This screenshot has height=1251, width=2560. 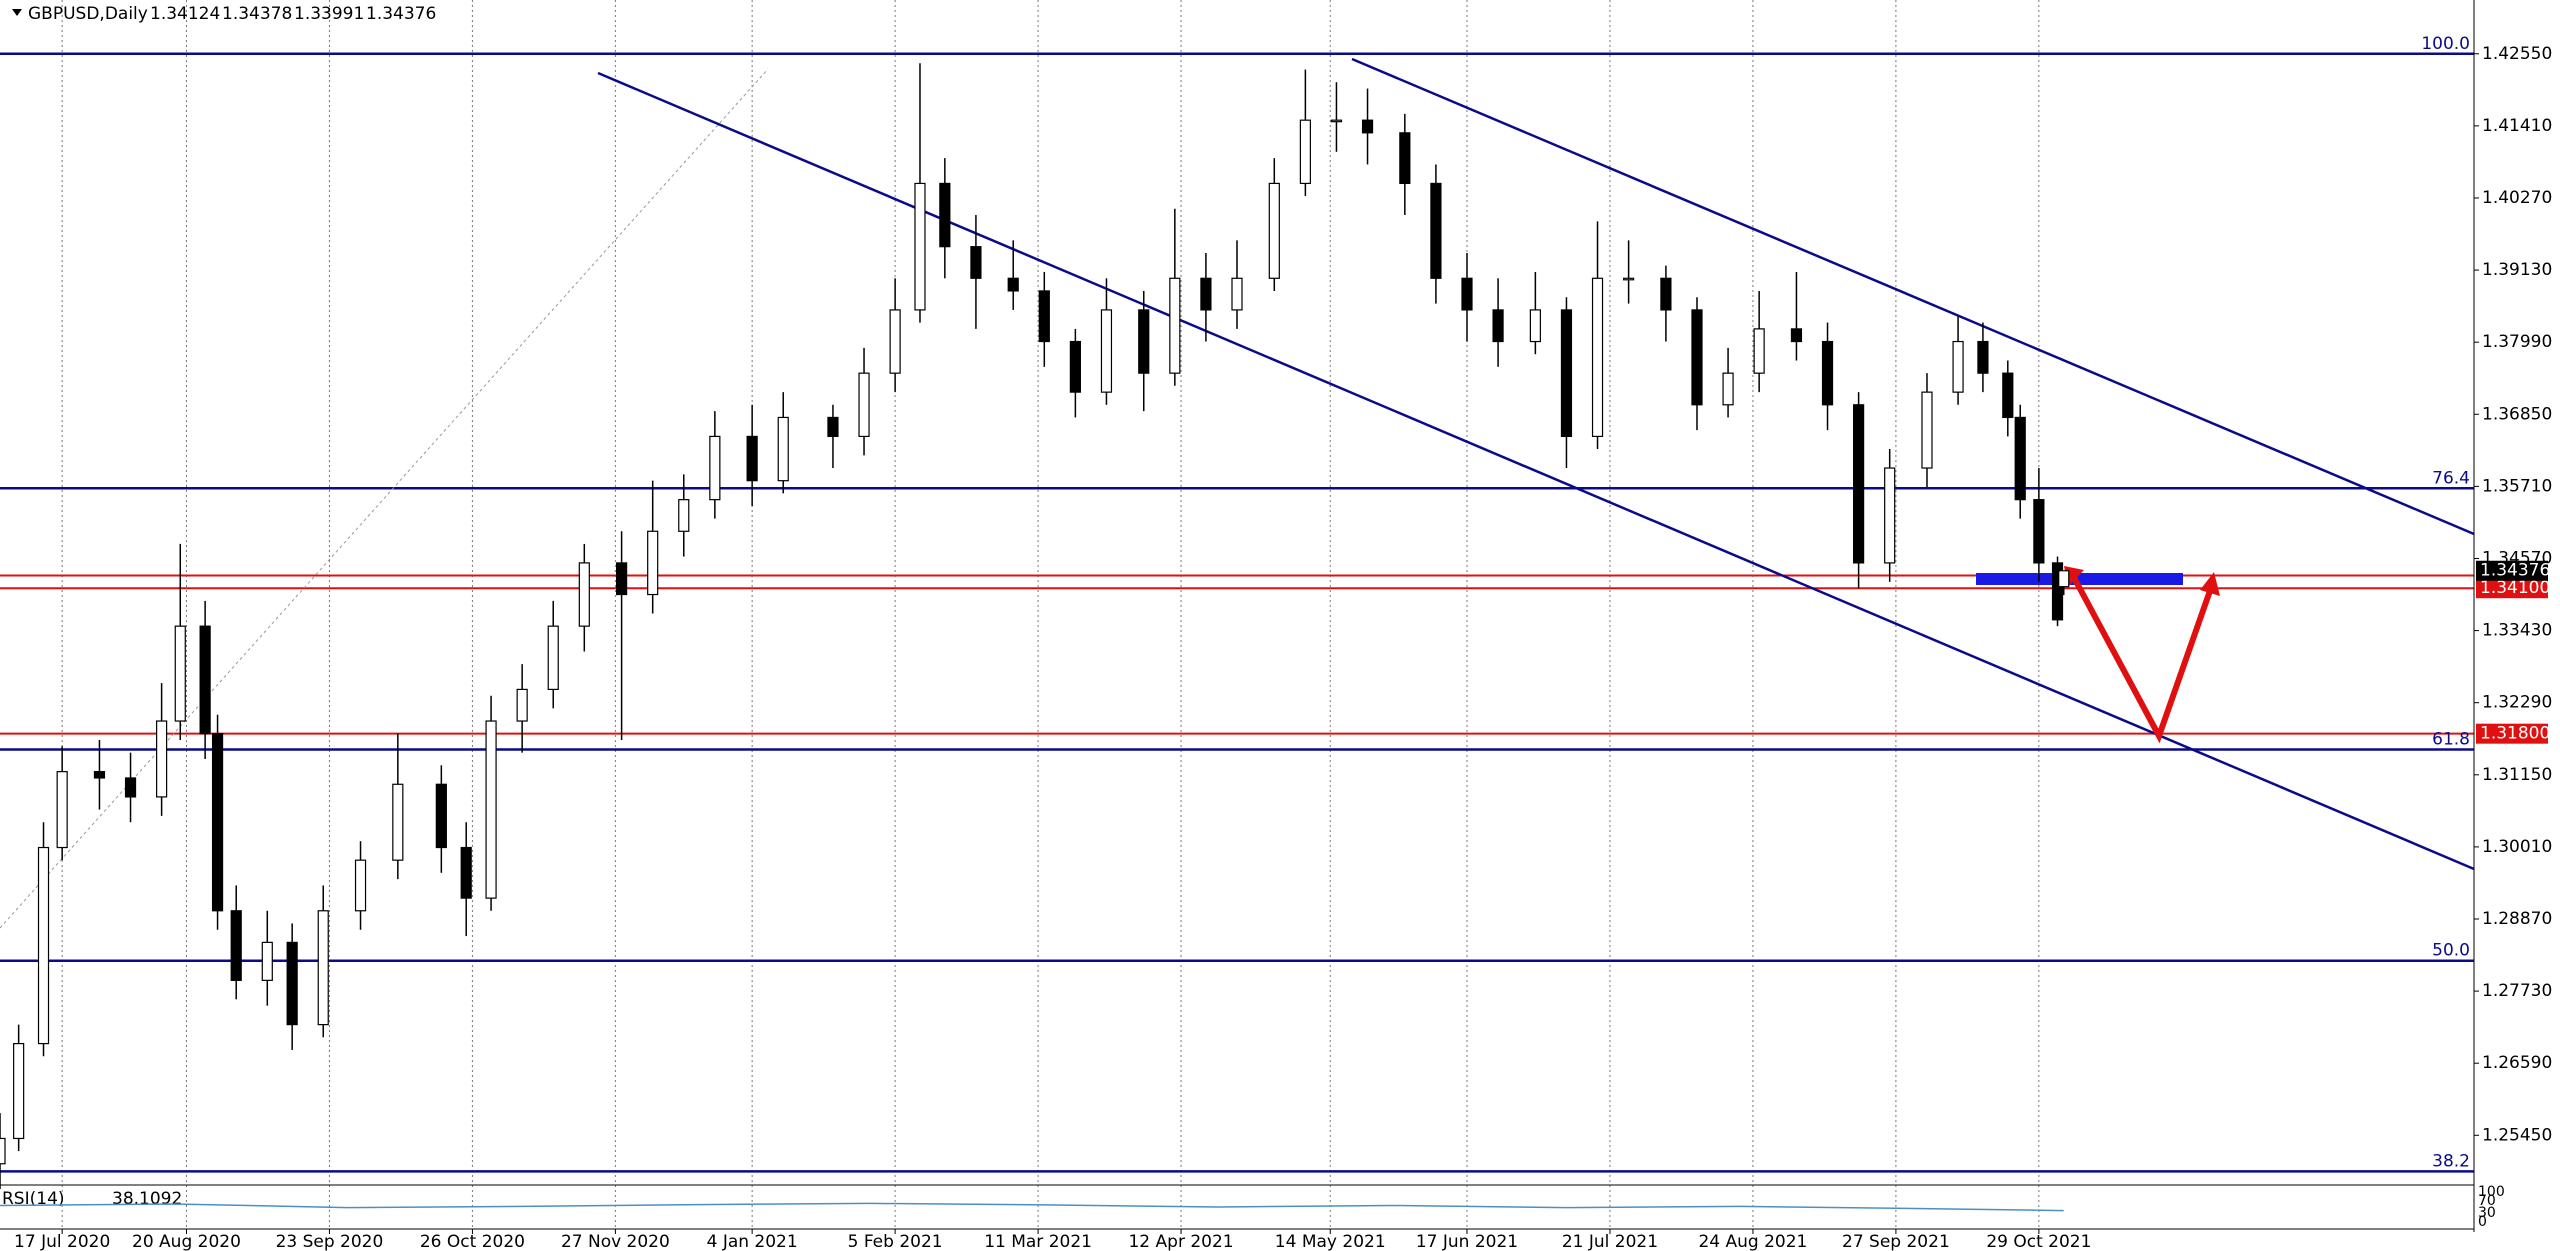 I want to click on fib-level-label: 38.2, so click(x=2451, y=1161).